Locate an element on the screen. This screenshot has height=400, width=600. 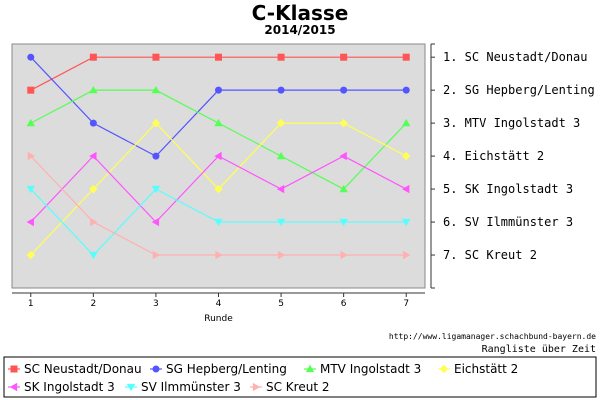
rank-label: 7. SC Kreut 2 is located at coordinates (490, 255).